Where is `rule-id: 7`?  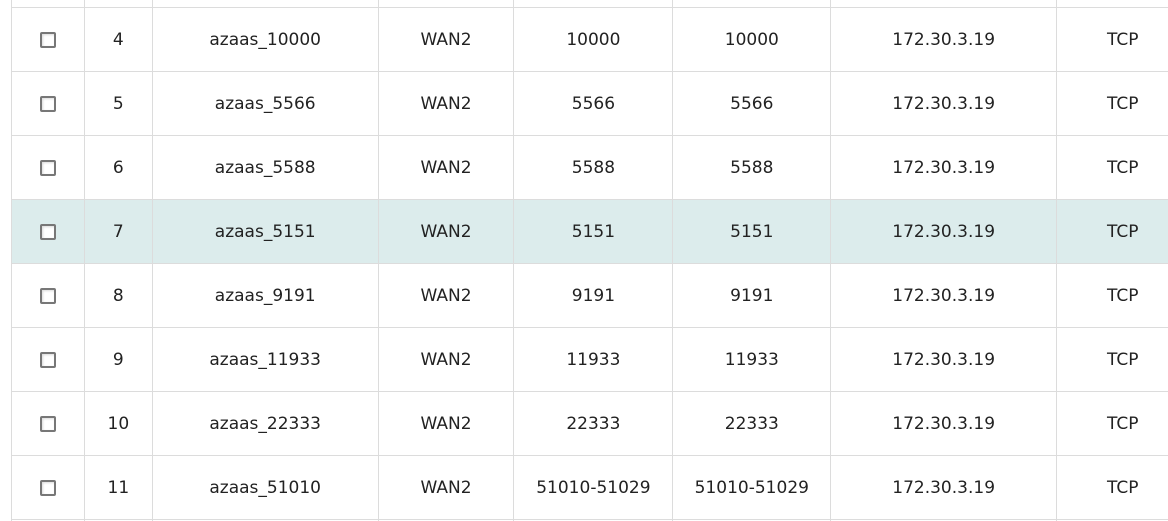
rule-id: 7 is located at coordinates (118, 231).